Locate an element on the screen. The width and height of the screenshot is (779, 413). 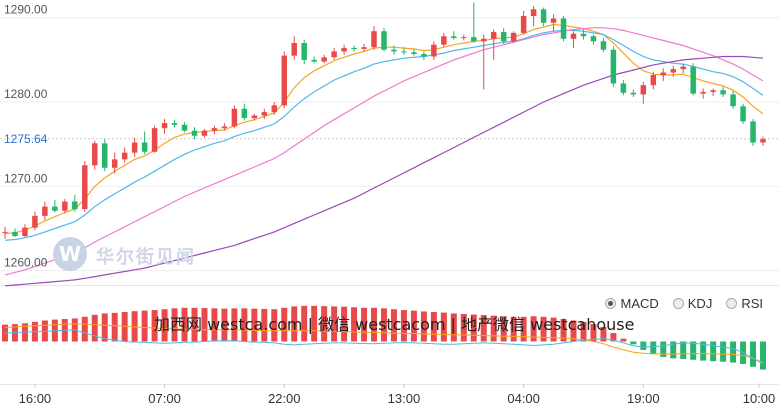
indicator-option: RSI is located at coordinates (744, 303).